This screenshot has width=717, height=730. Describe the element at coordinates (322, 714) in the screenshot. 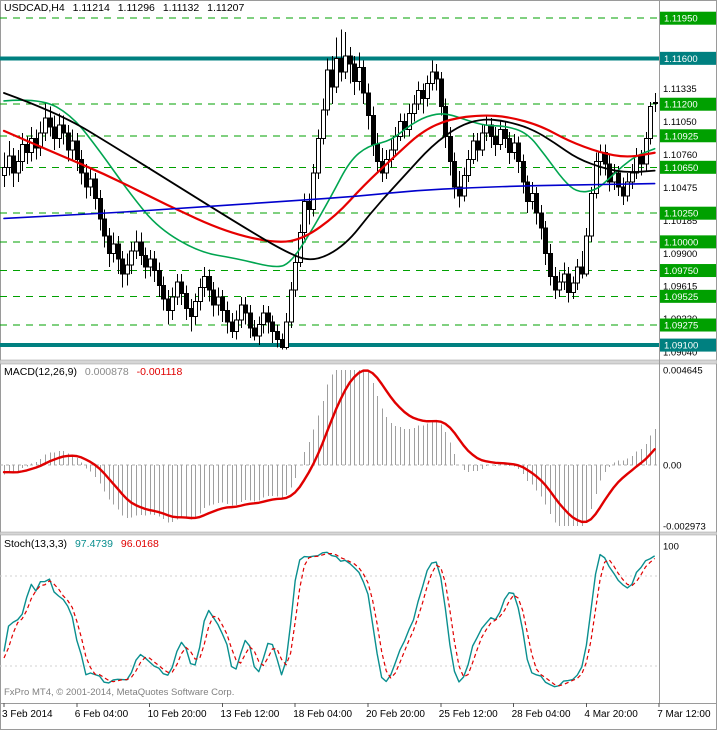

I see `time-axis-label: 18 Feb 04:00` at that location.